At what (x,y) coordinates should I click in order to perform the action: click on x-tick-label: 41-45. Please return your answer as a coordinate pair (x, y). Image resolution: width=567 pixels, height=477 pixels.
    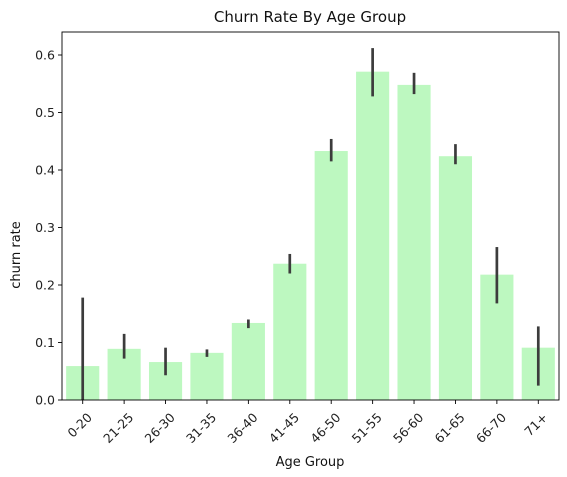
    Looking at the image, I should click on (284, 428).